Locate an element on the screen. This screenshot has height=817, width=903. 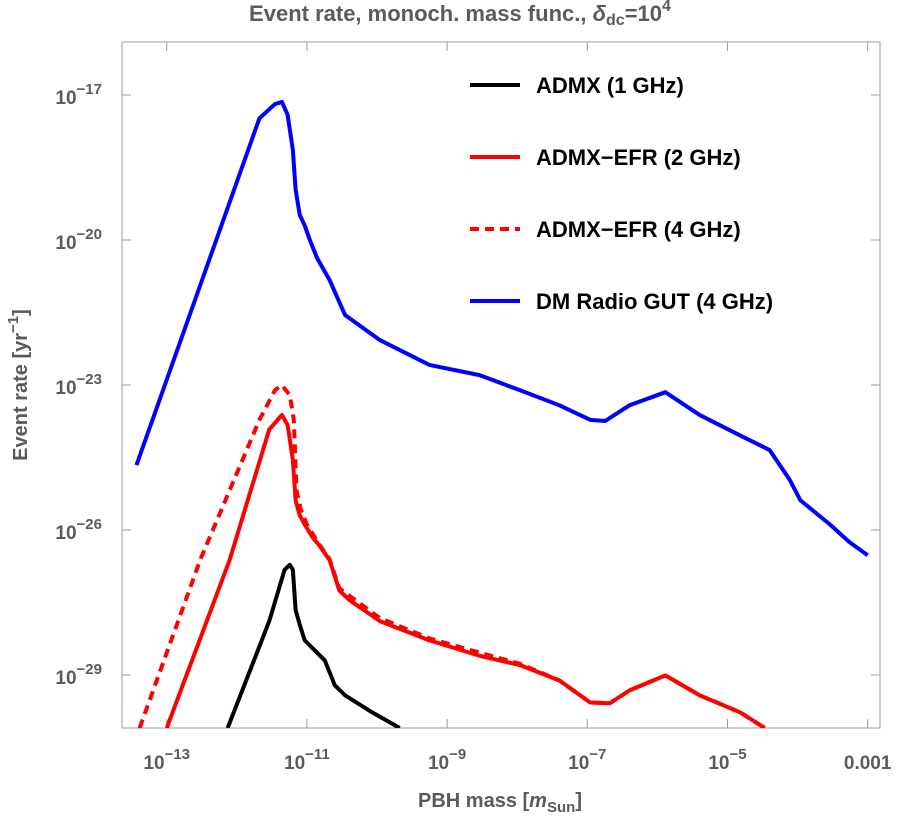
x-tick-label: 10⁻⁹ is located at coordinates (447, 760).